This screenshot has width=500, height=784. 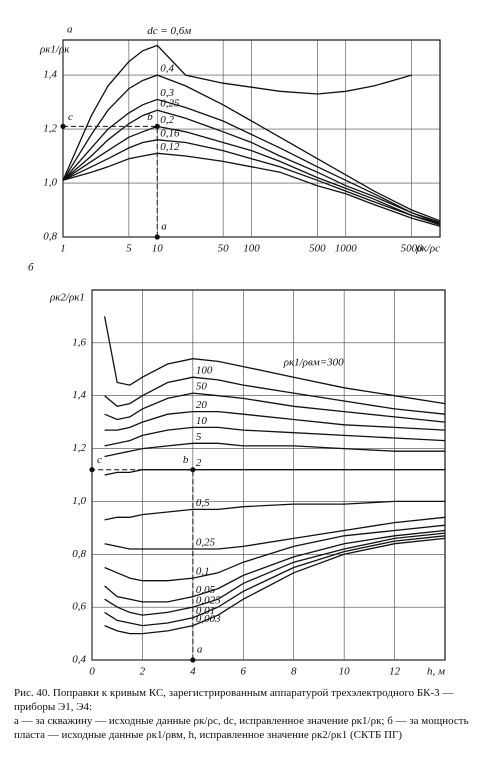 What do you see at coordinates (202, 387) in the screenshot?
I see `curve-label: 50` at bounding box center [202, 387].